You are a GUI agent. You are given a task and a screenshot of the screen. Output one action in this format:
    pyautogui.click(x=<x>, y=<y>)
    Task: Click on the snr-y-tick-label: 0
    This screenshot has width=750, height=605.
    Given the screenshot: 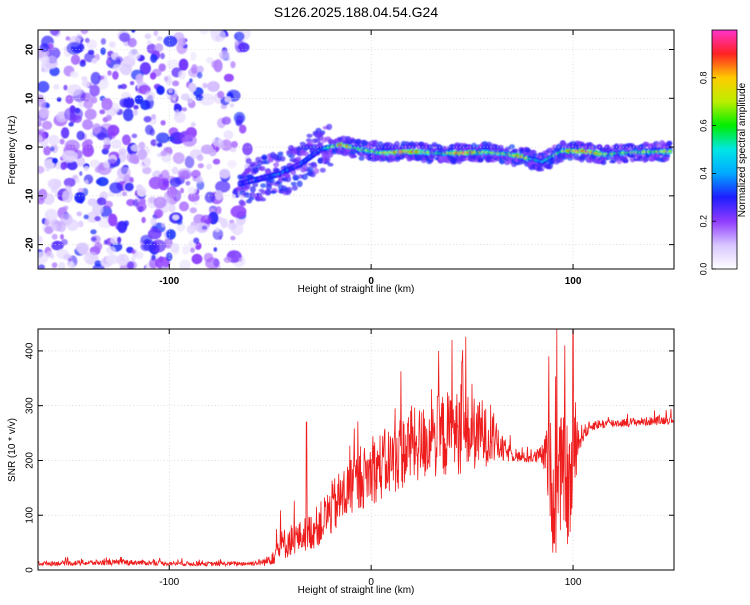 What is the action you would take?
    pyautogui.click(x=30, y=570)
    